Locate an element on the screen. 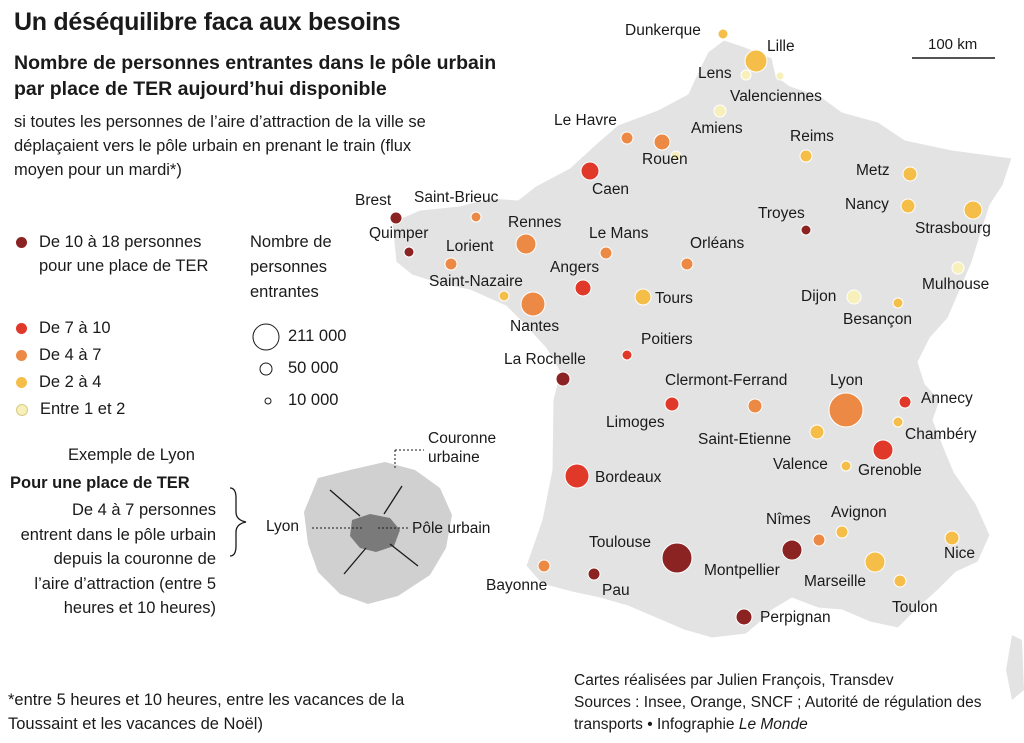  inset-label-couronne: Couronne urbaine is located at coordinates (462, 448).